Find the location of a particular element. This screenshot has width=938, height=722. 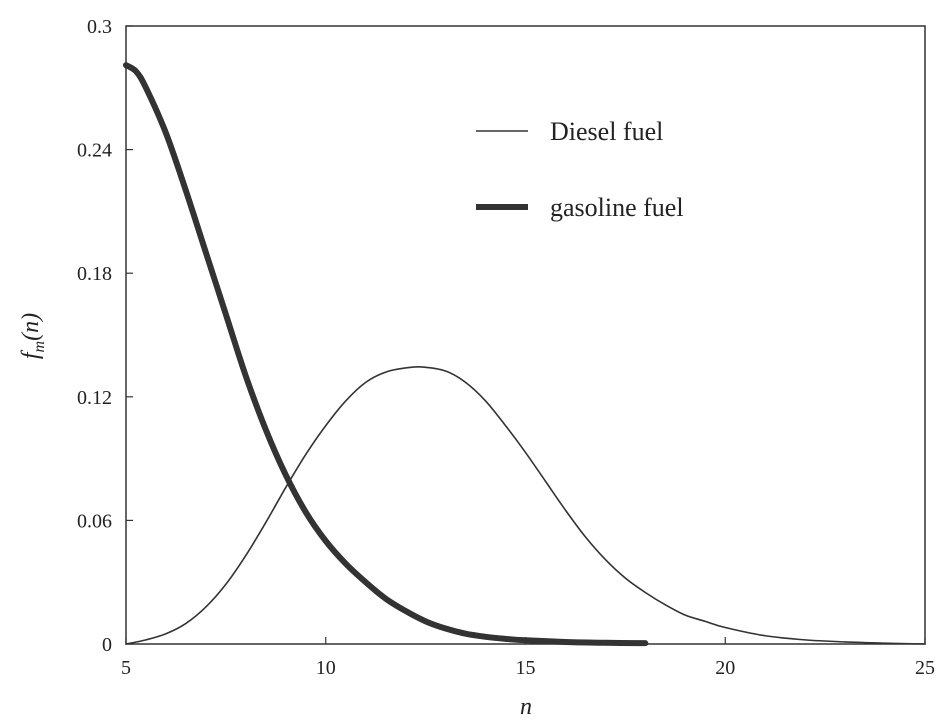

svg-text: fm(n) is located at coordinates (33, 336).